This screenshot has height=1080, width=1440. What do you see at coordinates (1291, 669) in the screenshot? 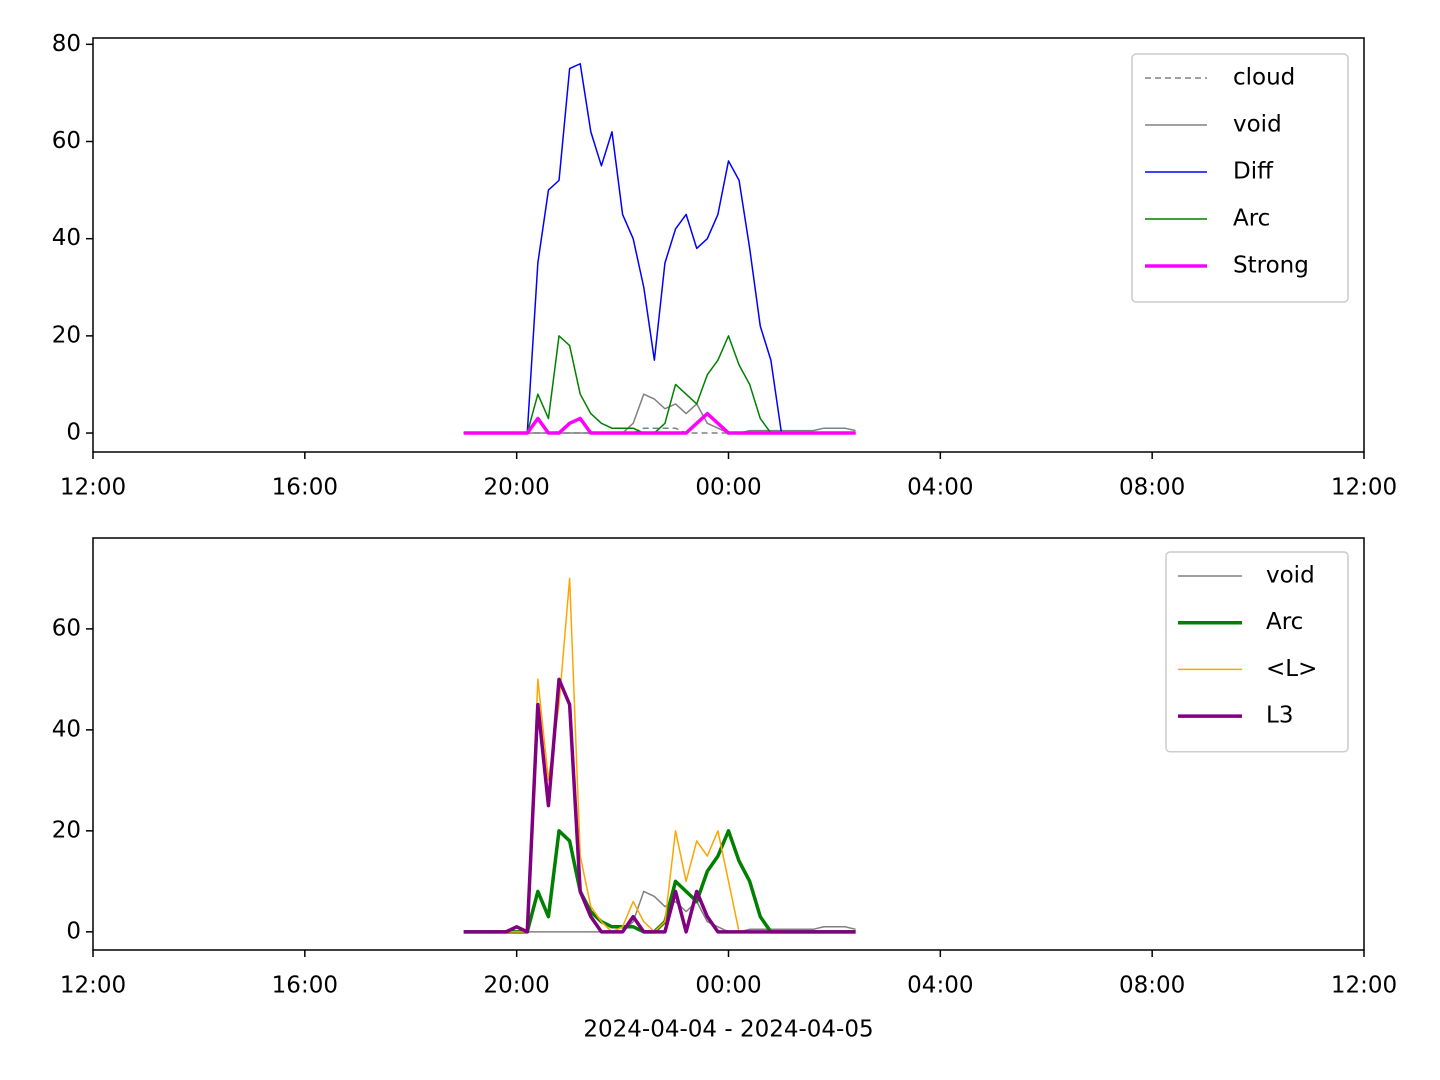
I see `legend-label: <L>` at bounding box center [1291, 669].